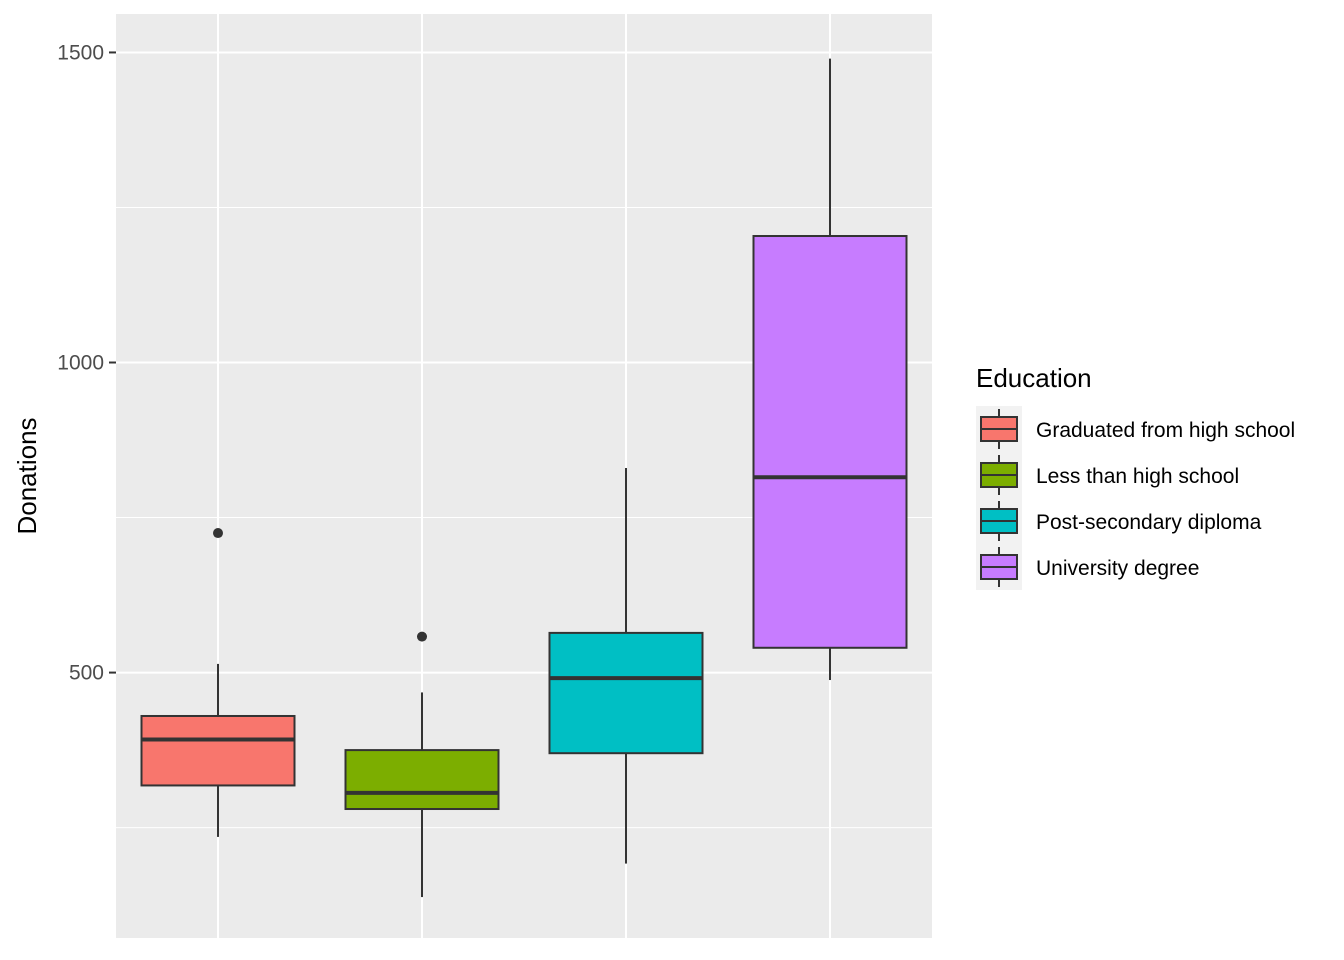 The image size is (1344, 960). I want to click on legend-item: Graduated from high school, so click(1135, 429).